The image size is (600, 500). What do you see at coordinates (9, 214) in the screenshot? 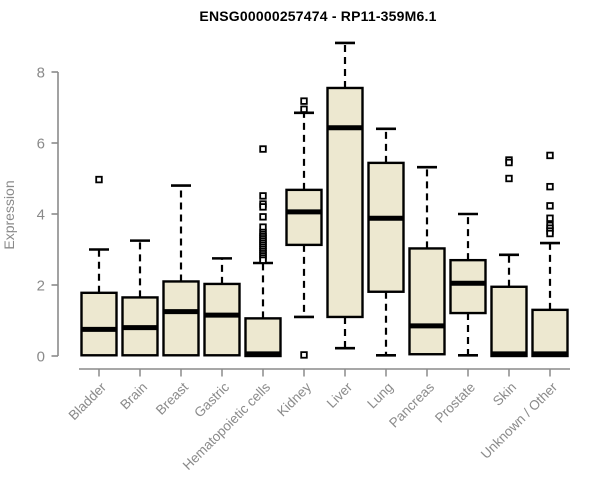
I see `y-axis-title: Expression` at bounding box center [9, 214].